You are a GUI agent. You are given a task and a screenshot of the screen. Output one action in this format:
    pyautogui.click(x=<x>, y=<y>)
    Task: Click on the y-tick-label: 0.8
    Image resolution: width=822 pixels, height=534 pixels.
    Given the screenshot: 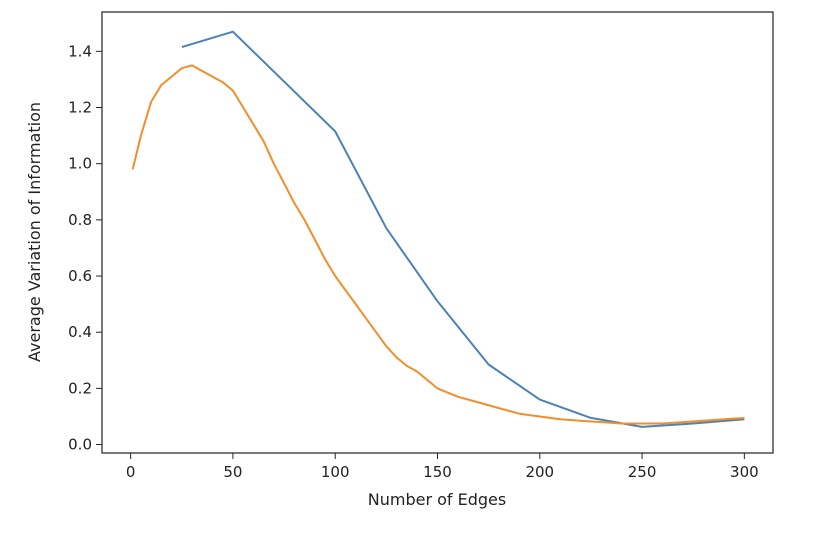 What is the action you would take?
    pyautogui.click(x=80, y=220)
    